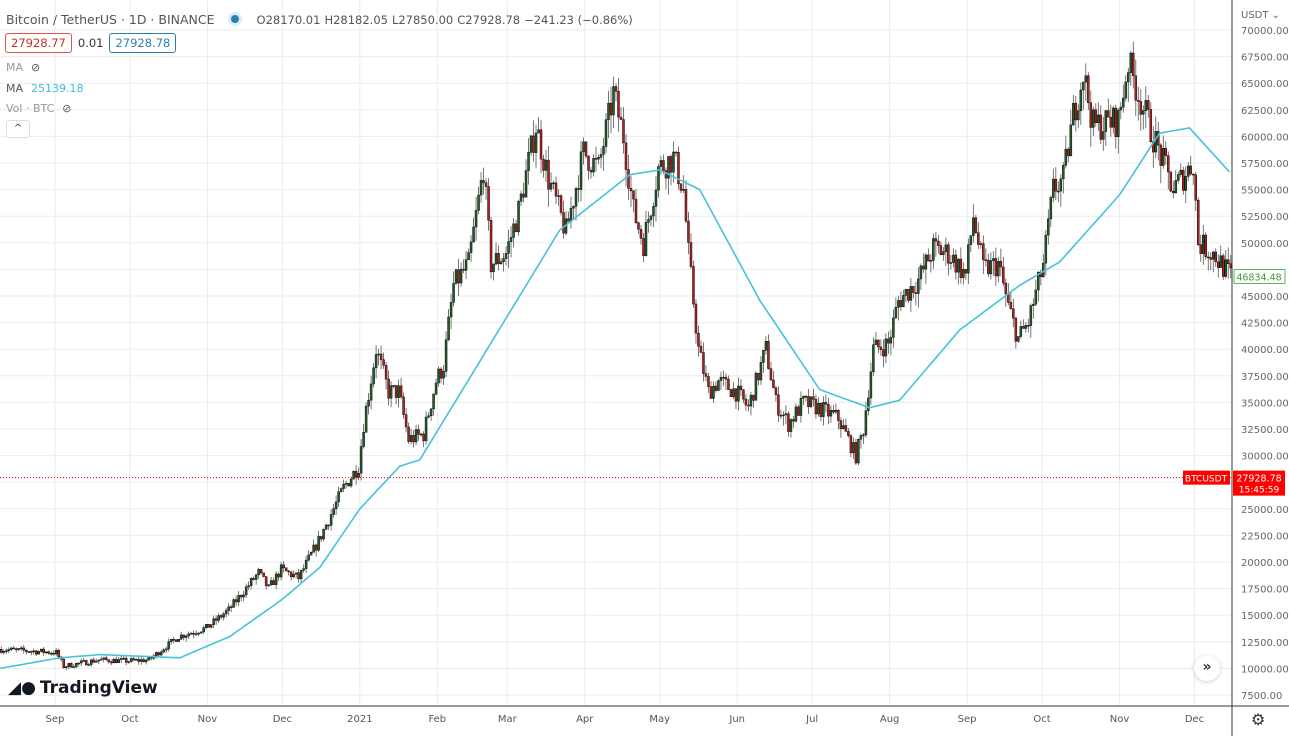  I want to click on y-tick-label: 40000.00, so click(1265, 350).